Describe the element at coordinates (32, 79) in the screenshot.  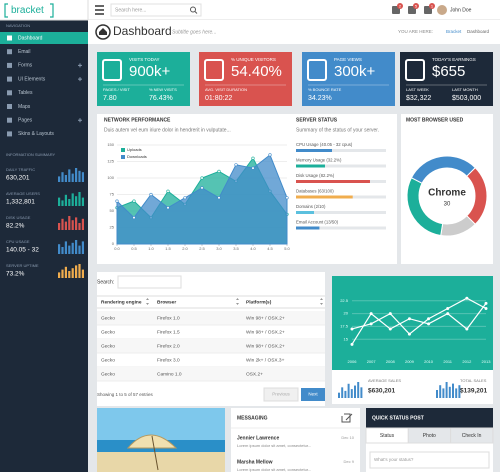
I see `nav-item: UI Elements` at that location.